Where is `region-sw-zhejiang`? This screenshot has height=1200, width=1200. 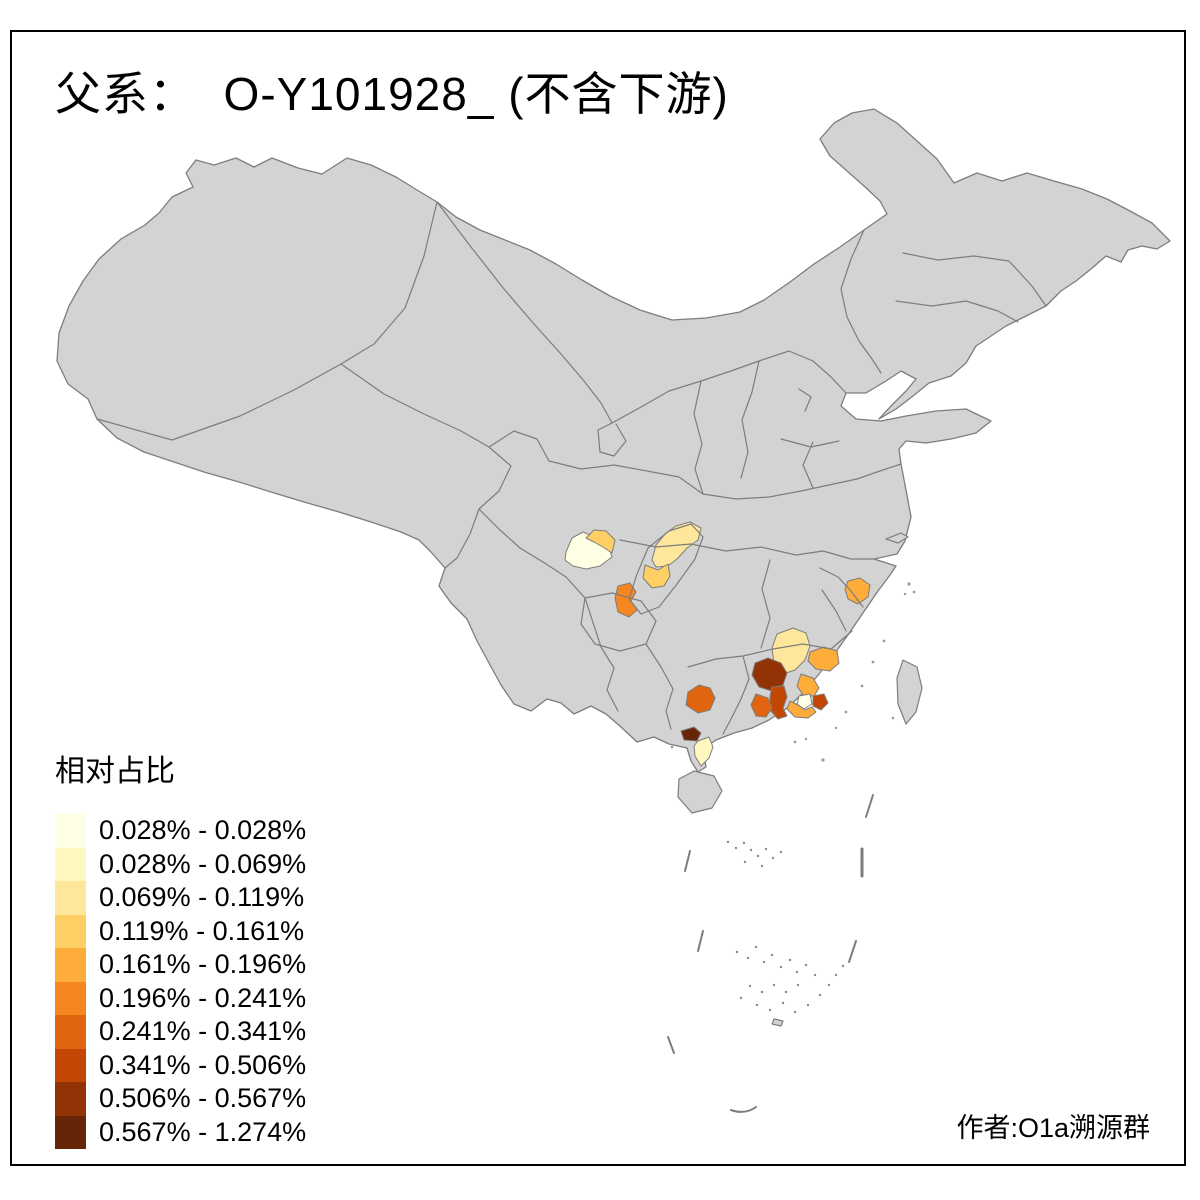
region-sw-zhejiang is located at coordinates (857, 591).